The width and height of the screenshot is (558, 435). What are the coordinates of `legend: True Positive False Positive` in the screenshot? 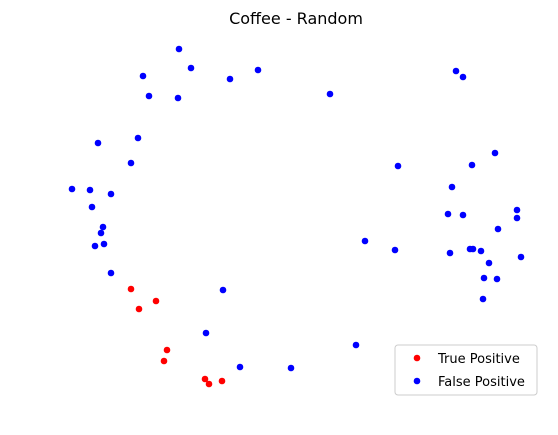 It's located at (466, 370).